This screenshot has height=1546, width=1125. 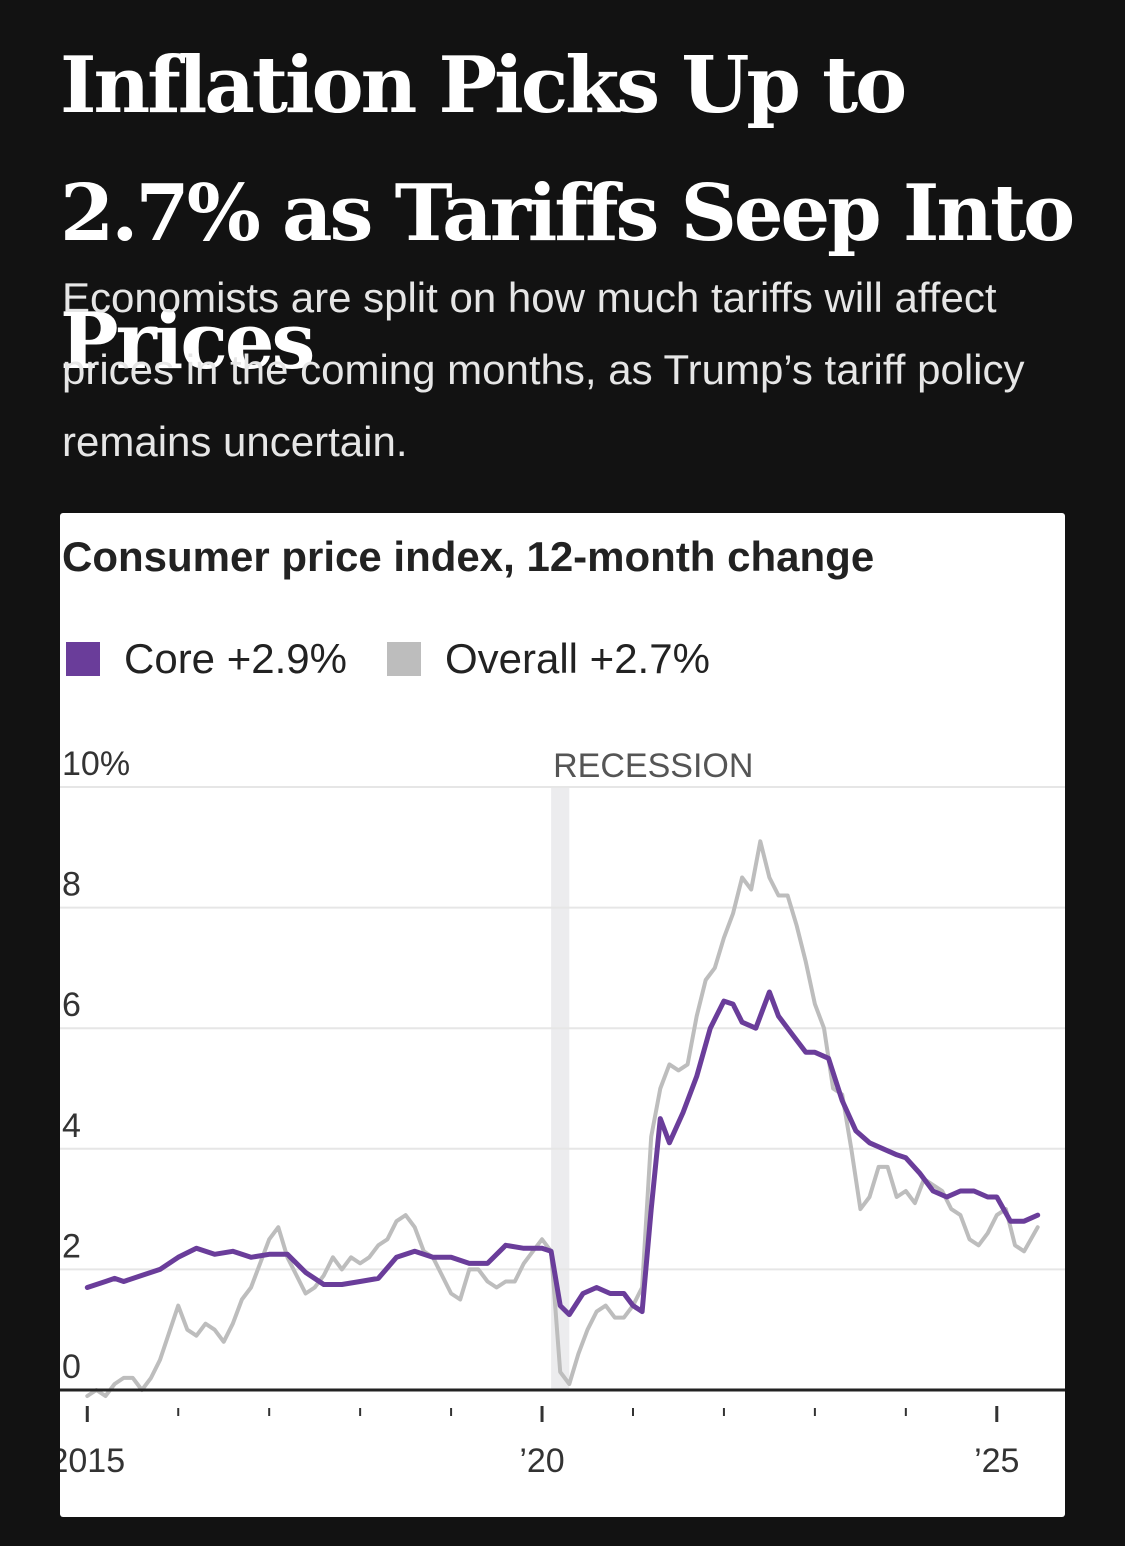 What do you see at coordinates (71, 1005) in the screenshot?
I see `y-tick-label: 6` at bounding box center [71, 1005].